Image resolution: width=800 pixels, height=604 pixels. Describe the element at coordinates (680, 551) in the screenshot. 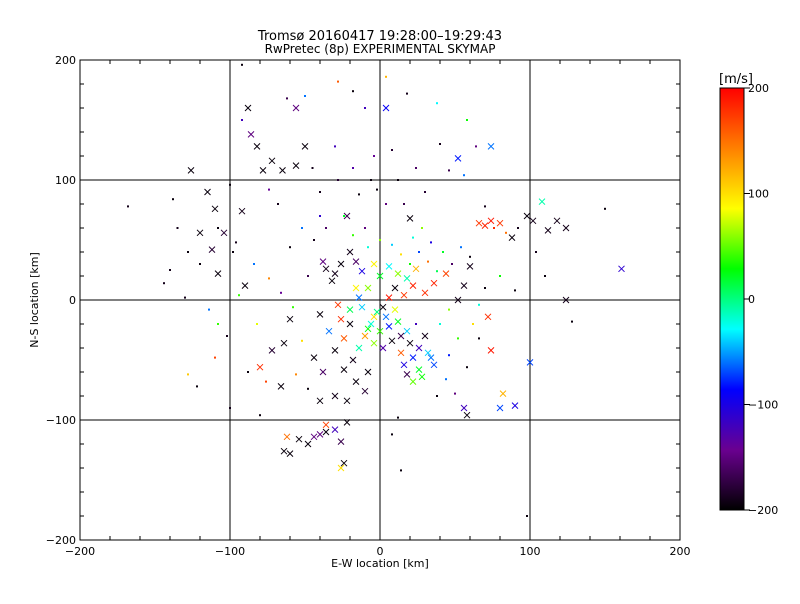

I see `x-tick-label: 200` at that location.